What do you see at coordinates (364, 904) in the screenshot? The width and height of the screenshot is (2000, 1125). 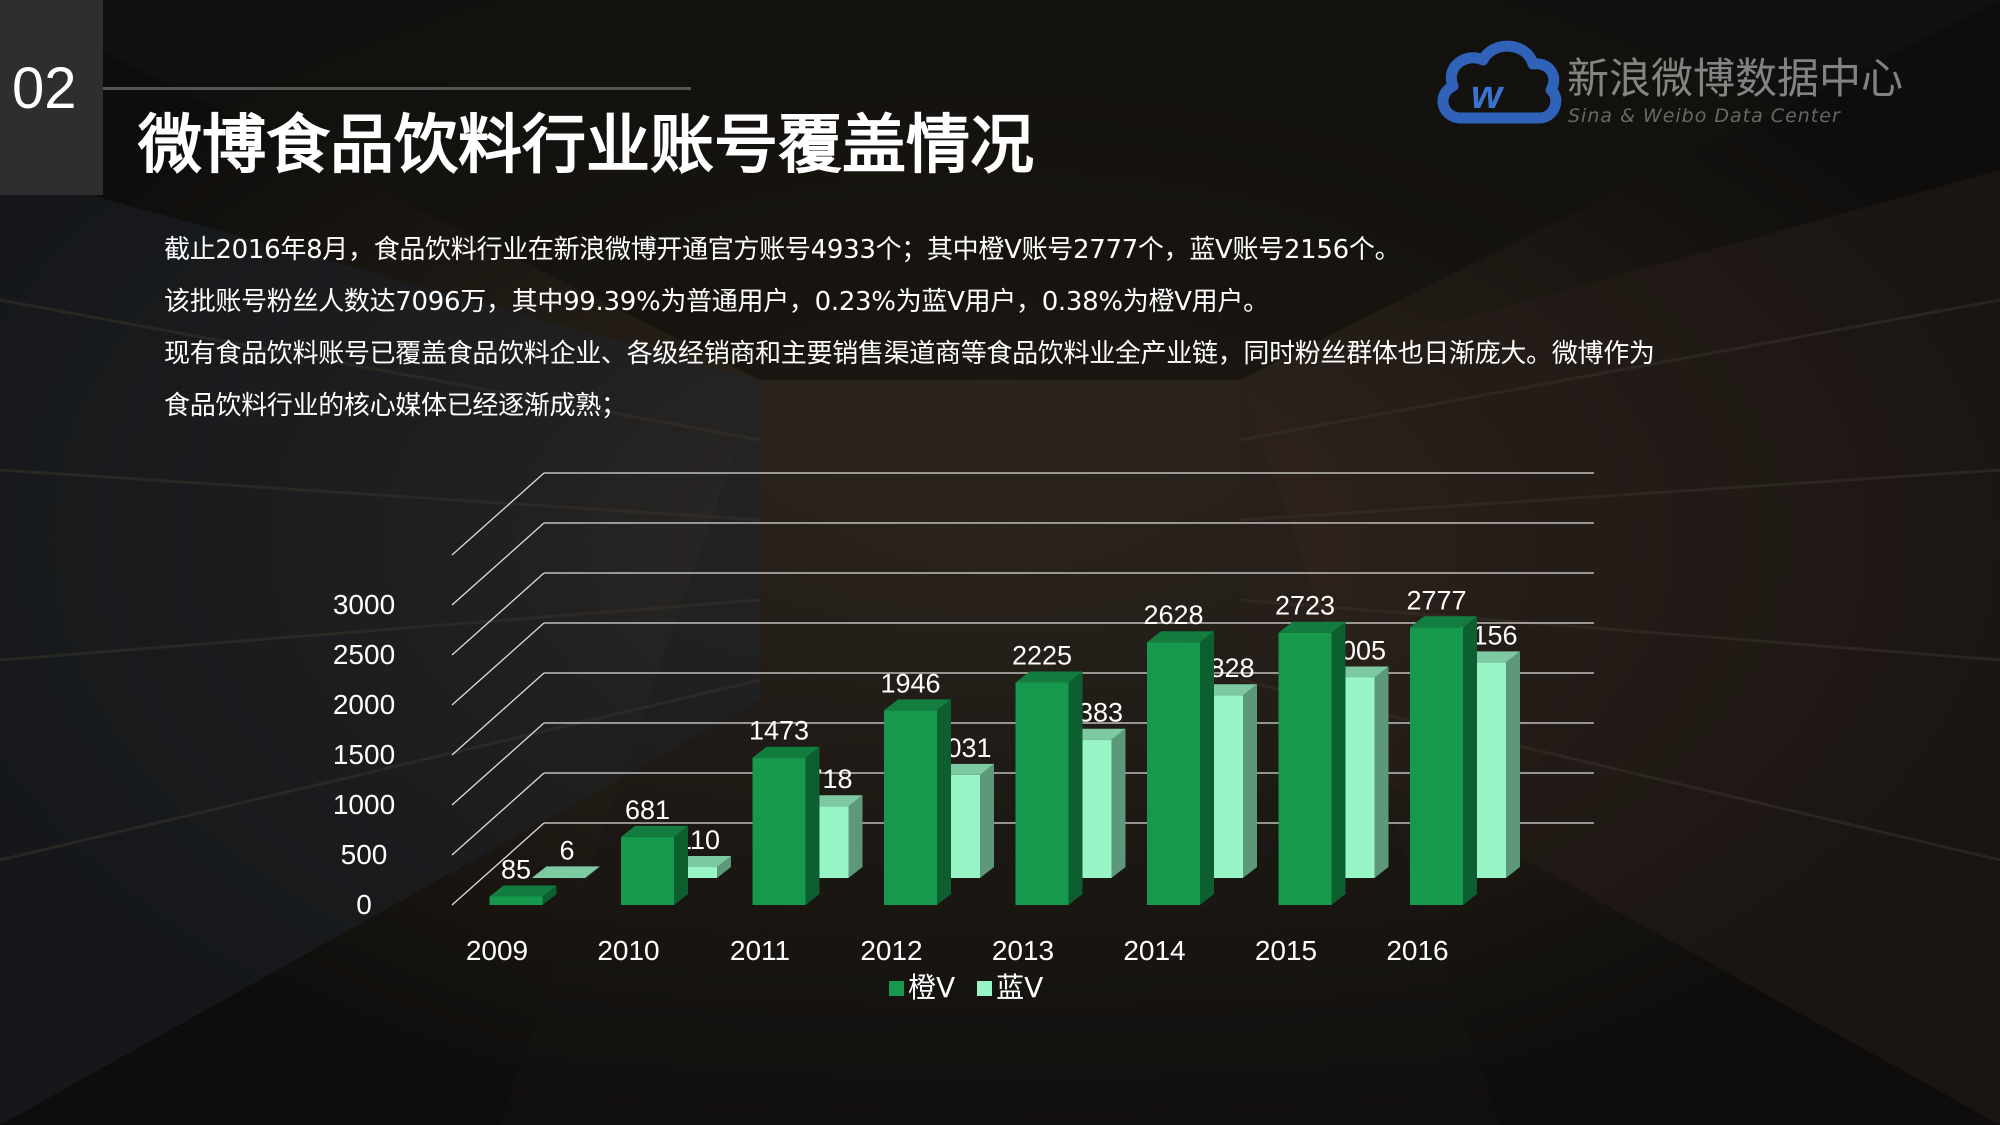 I see `y-tick-label: 0` at bounding box center [364, 904].